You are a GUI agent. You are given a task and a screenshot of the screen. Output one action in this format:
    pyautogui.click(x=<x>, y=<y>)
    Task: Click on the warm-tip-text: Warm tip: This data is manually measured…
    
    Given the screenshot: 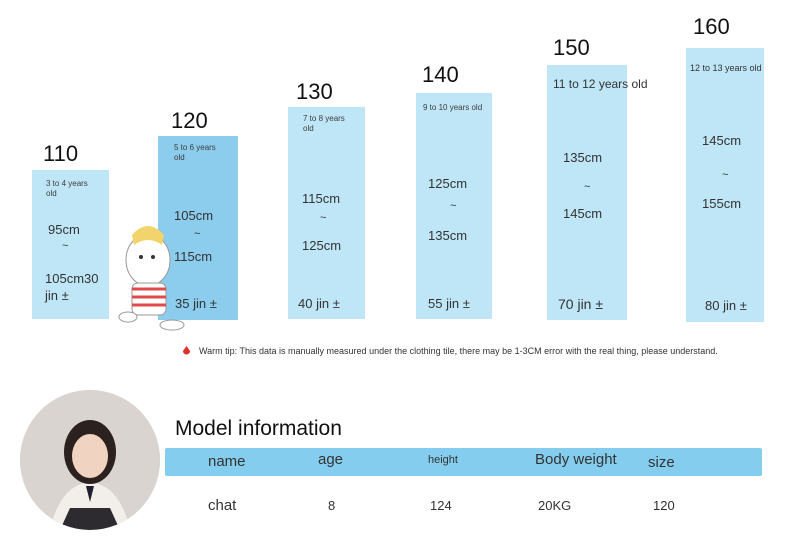 What is the action you would take?
    pyautogui.click(x=458, y=351)
    